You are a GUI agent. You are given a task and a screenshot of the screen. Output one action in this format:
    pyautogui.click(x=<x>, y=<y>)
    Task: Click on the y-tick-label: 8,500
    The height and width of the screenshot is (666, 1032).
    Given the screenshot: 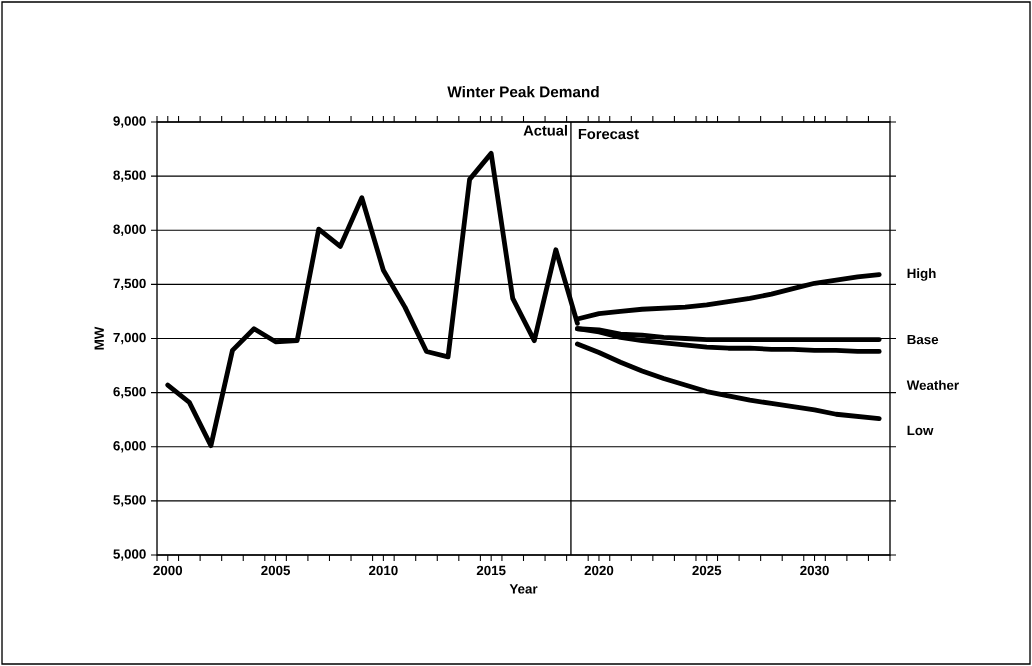 What is the action you would take?
    pyautogui.click(x=129, y=176)
    